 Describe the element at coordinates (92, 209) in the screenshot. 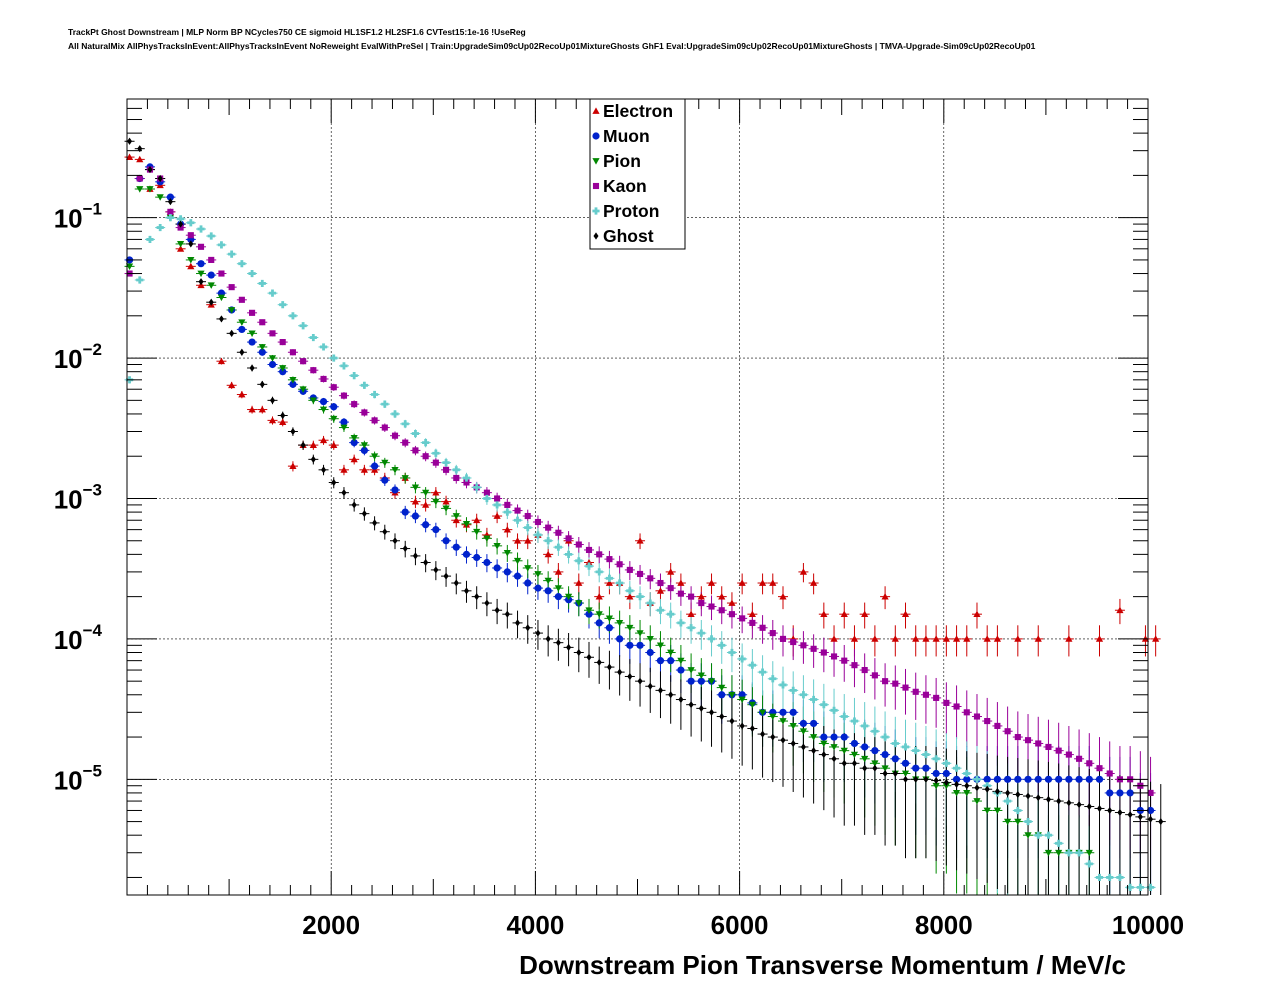

I see `y-tick-exponent: −1` at that location.